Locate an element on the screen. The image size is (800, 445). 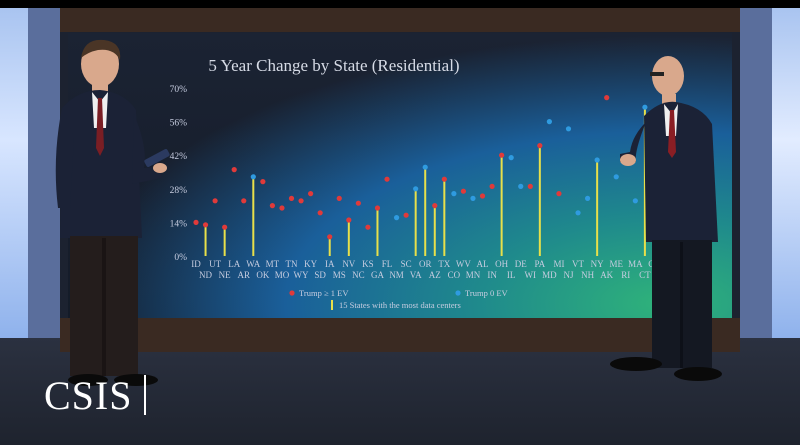
state-label: NY is located at coordinates (597, 264).